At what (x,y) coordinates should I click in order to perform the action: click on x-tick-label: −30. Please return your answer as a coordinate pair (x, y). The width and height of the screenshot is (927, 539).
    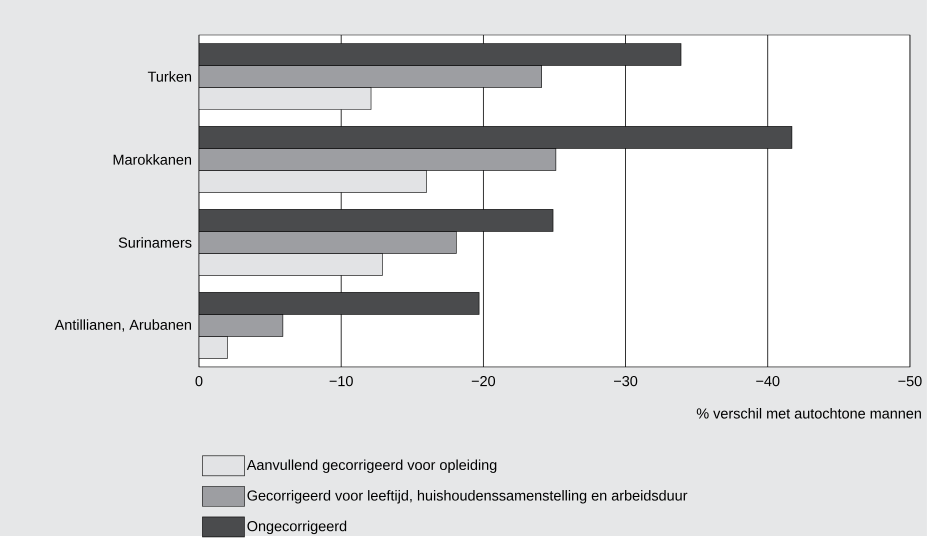
    Looking at the image, I should click on (626, 381).